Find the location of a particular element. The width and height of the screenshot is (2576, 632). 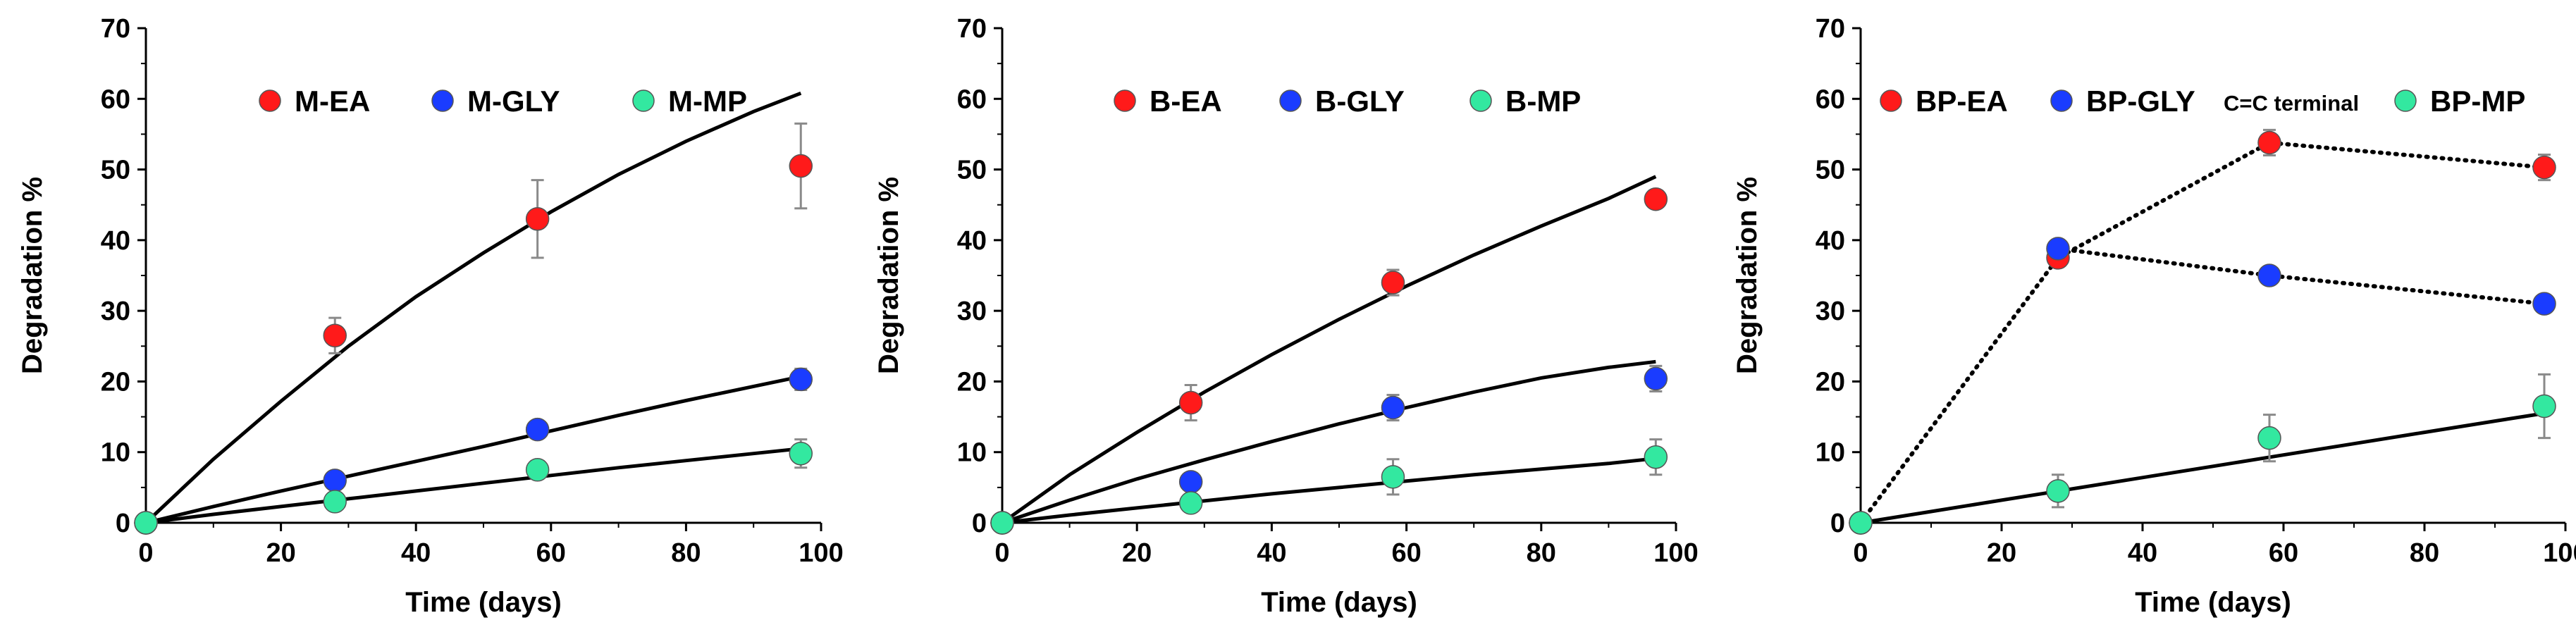

legend-label-b-gly: B-GLY is located at coordinates (1360, 101).